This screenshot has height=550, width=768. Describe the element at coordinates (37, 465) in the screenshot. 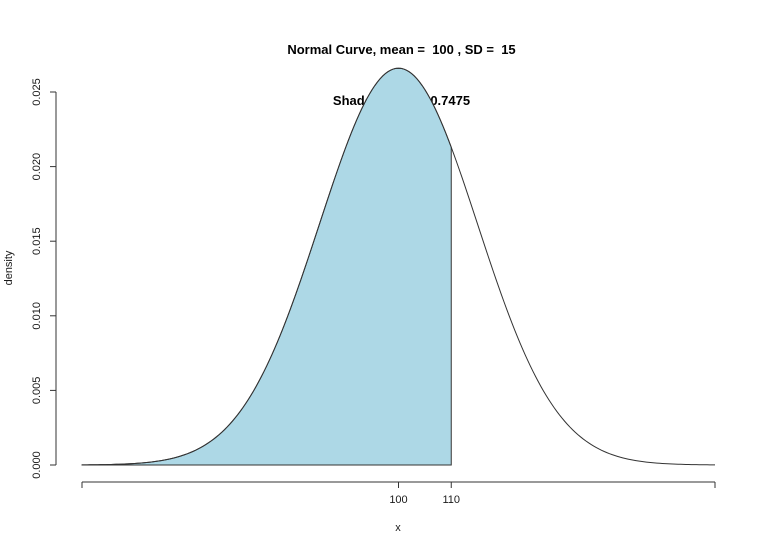

I see `y-tick-label: 0.000` at that location.